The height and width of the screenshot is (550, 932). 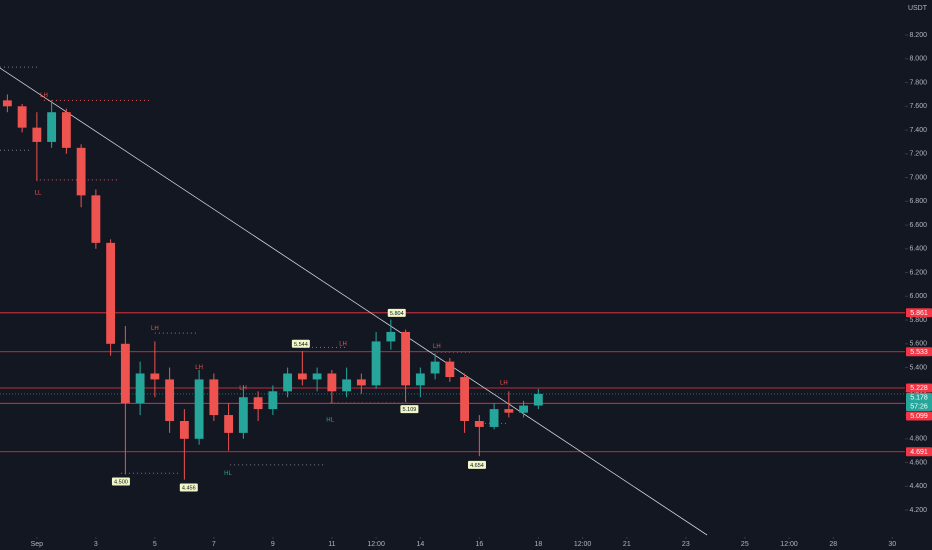 I want to click on y-tick-label: 7.600, so click(x=918, y=106).